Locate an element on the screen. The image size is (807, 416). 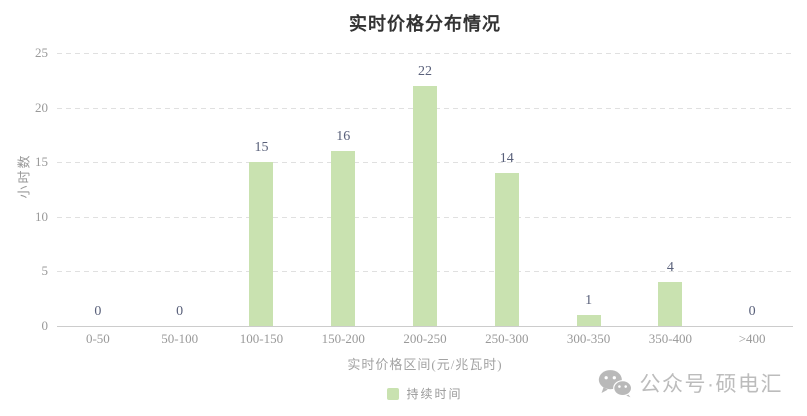
bar-cell: 22 is located at coordinates (425, 189).